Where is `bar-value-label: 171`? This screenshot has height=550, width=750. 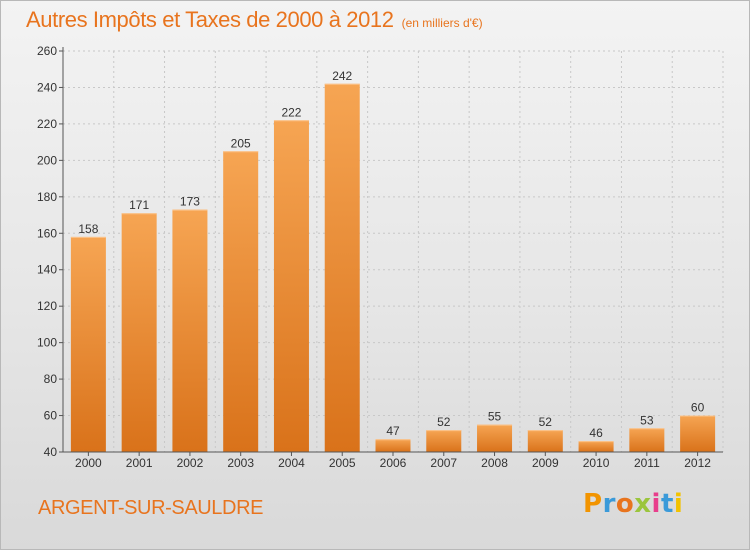 bar-value-label: 171 is located at coordinates (139, 205).